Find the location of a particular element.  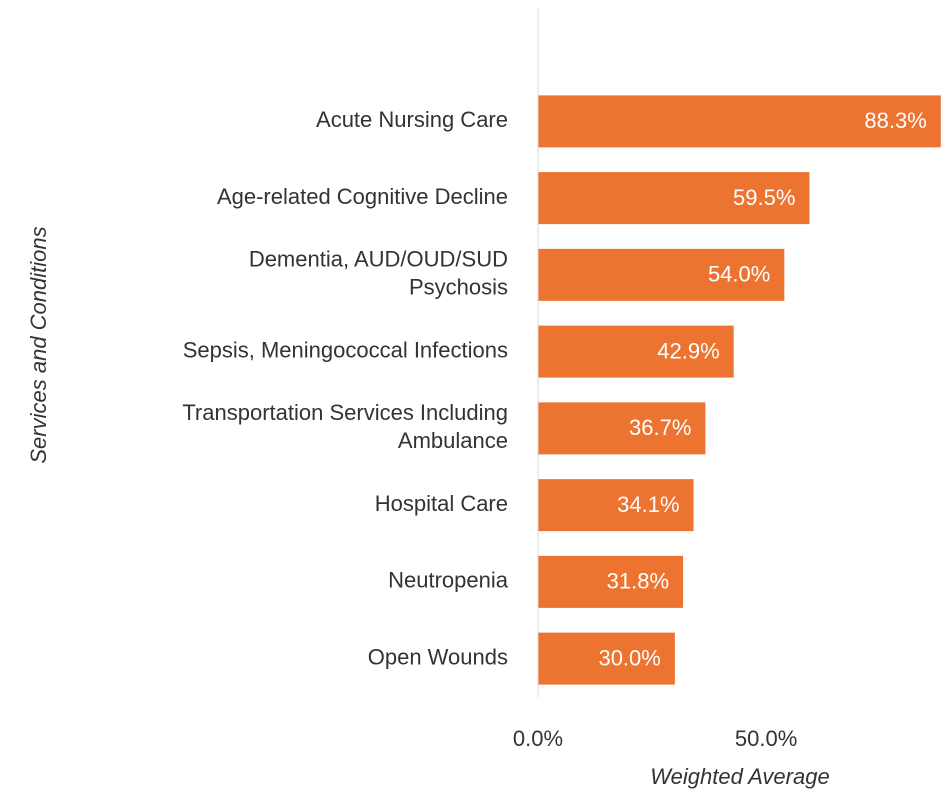

value-label: 59.5% is located at coordinates (764, 197).